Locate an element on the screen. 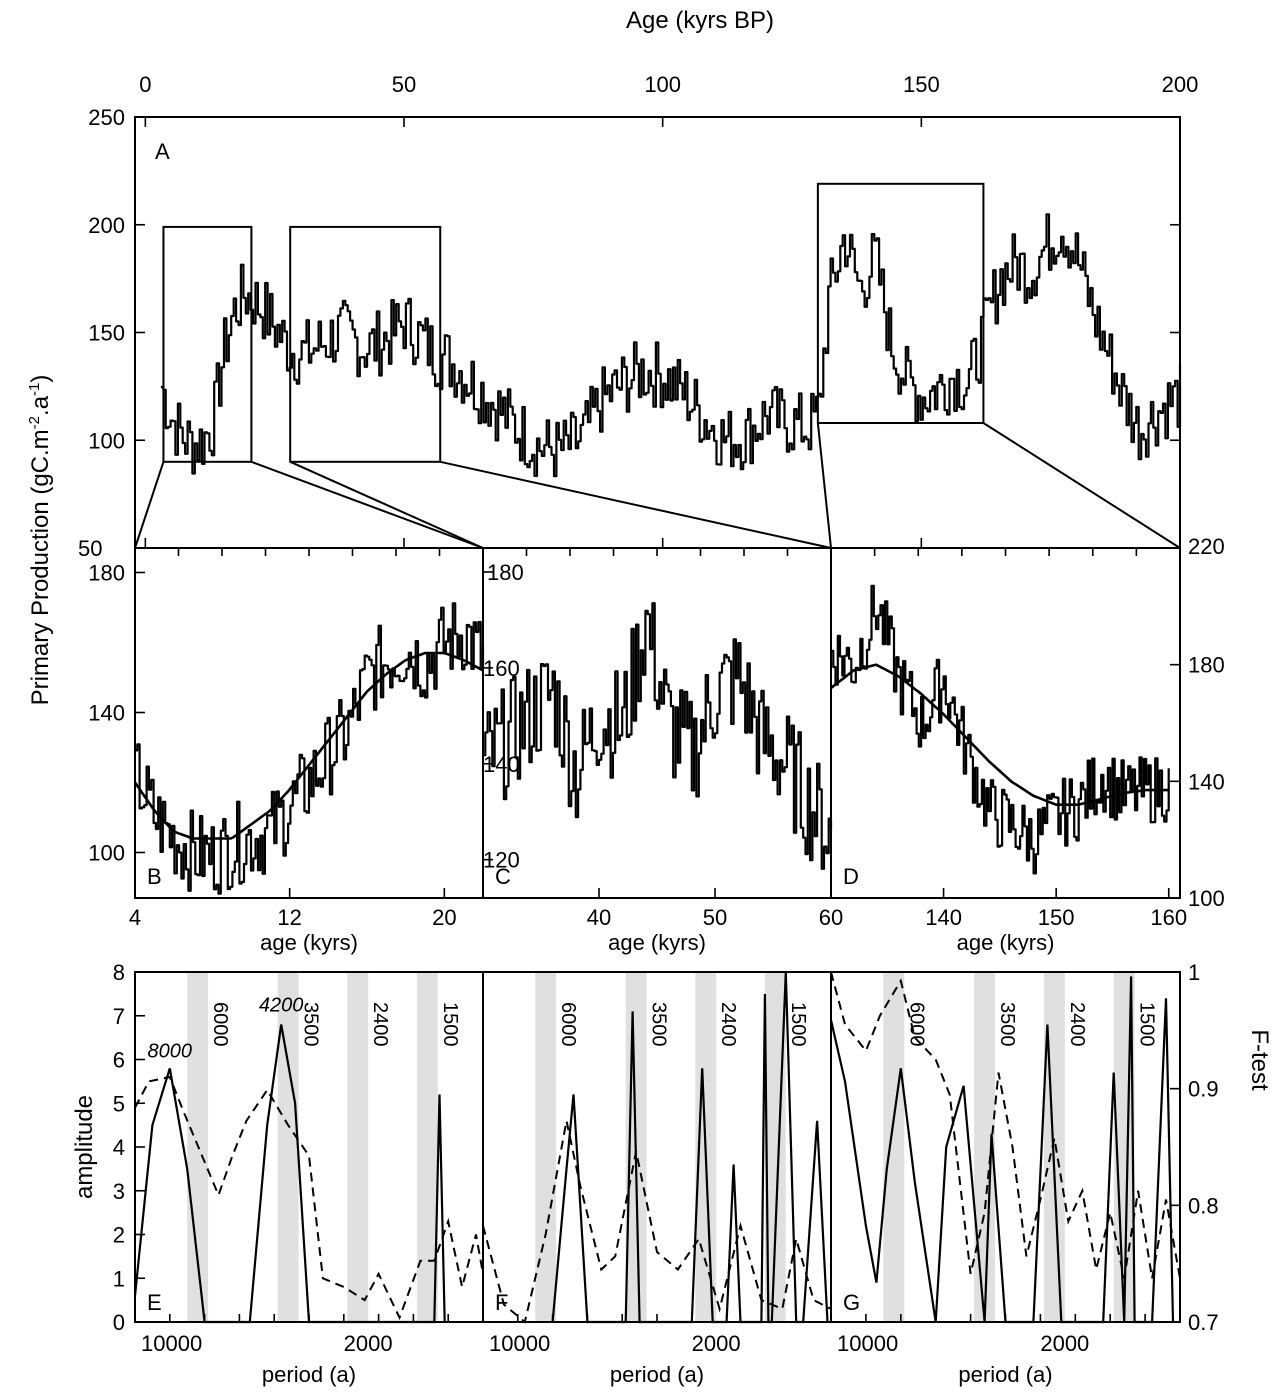 This screenshot has height=1396, width=1278. panel-f-band-label: 6000 is located at coordinates (568, 1024).